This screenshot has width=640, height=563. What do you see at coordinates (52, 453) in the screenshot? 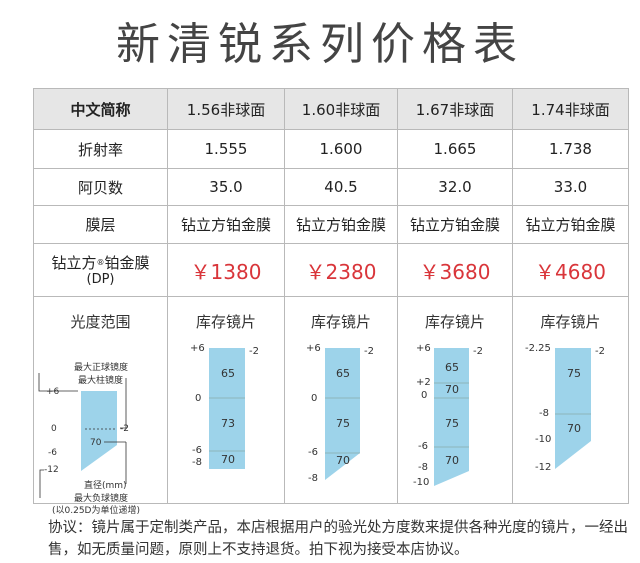
I see `legend-tick: -6` at bounding box center [52, 453].